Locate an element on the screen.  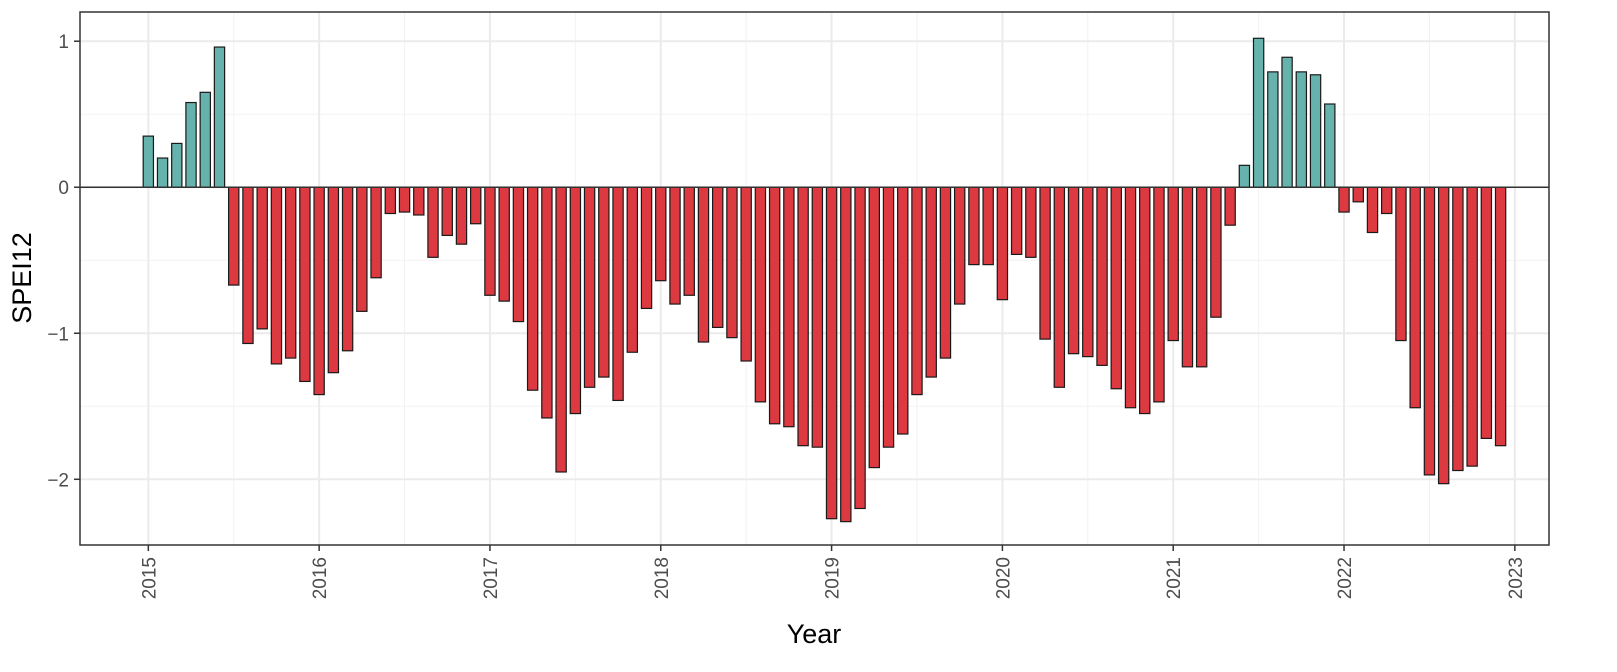
y-tick-label: −2 is located at coordinates (58, 480).